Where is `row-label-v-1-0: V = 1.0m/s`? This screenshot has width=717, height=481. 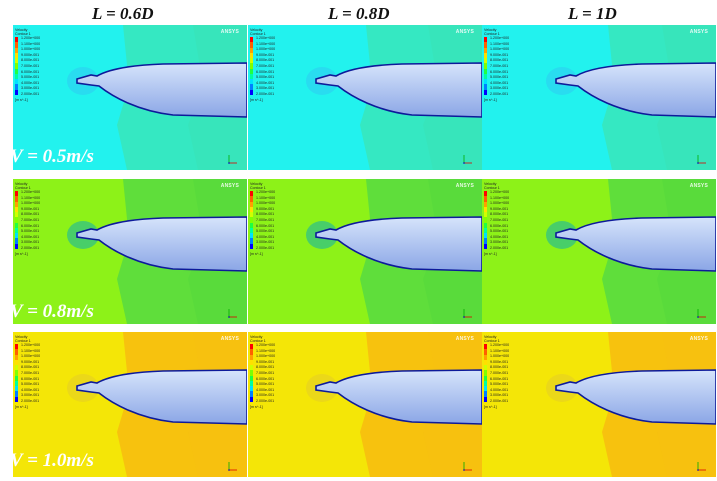
row-label-v-1-0: V = 1.0m/s is located at coordinates (52, 460).